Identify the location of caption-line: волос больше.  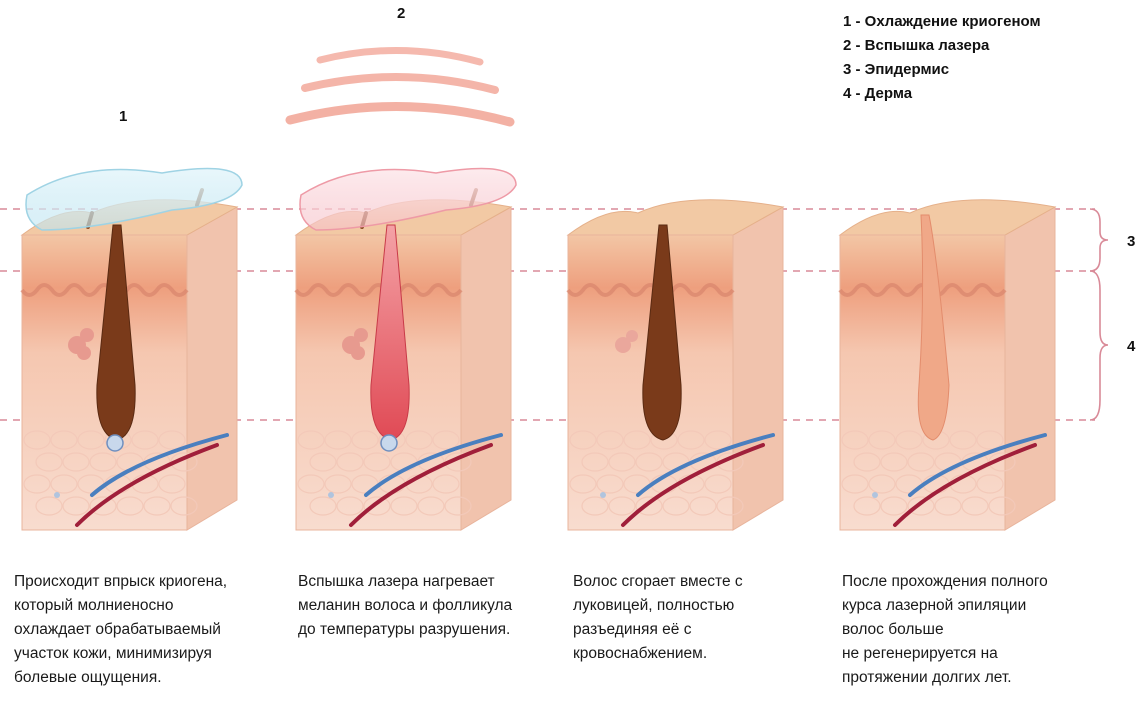
(893, 629).